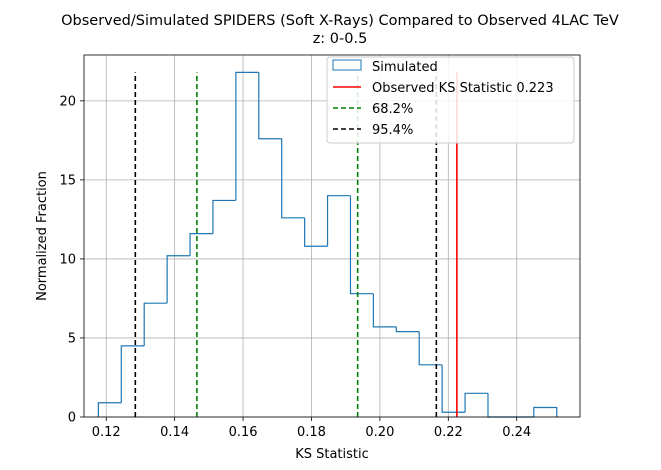 Image resolution: width=661 pixels, height=470 pixels. Describe the element at coordinates (516, 432) in the screenshot. I see `x-tick-label: 0.24` at that location.